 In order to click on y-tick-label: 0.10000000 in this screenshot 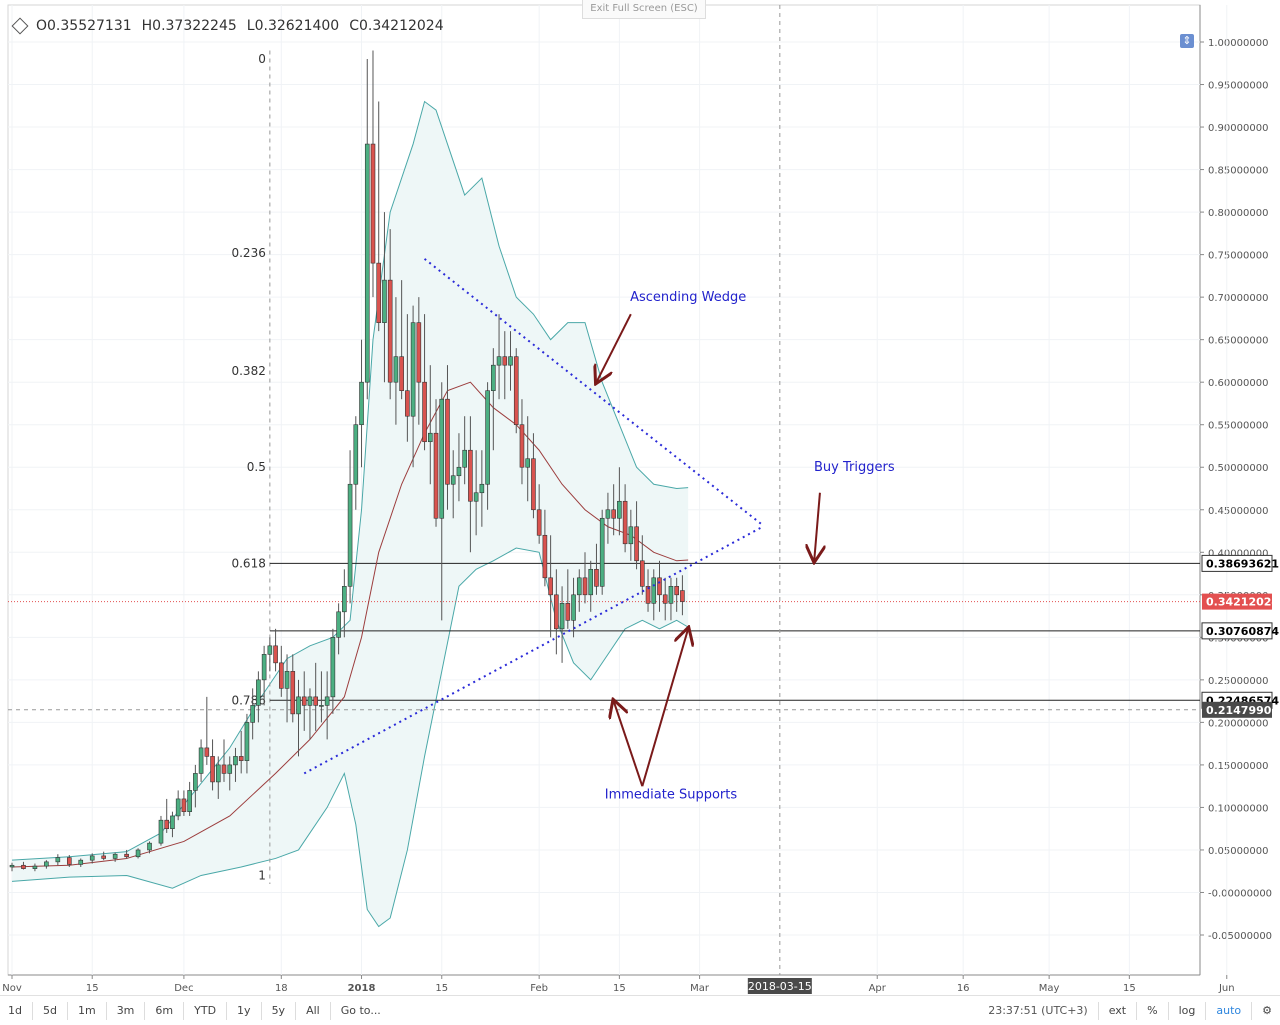, I will do `click(1238, 808)`.